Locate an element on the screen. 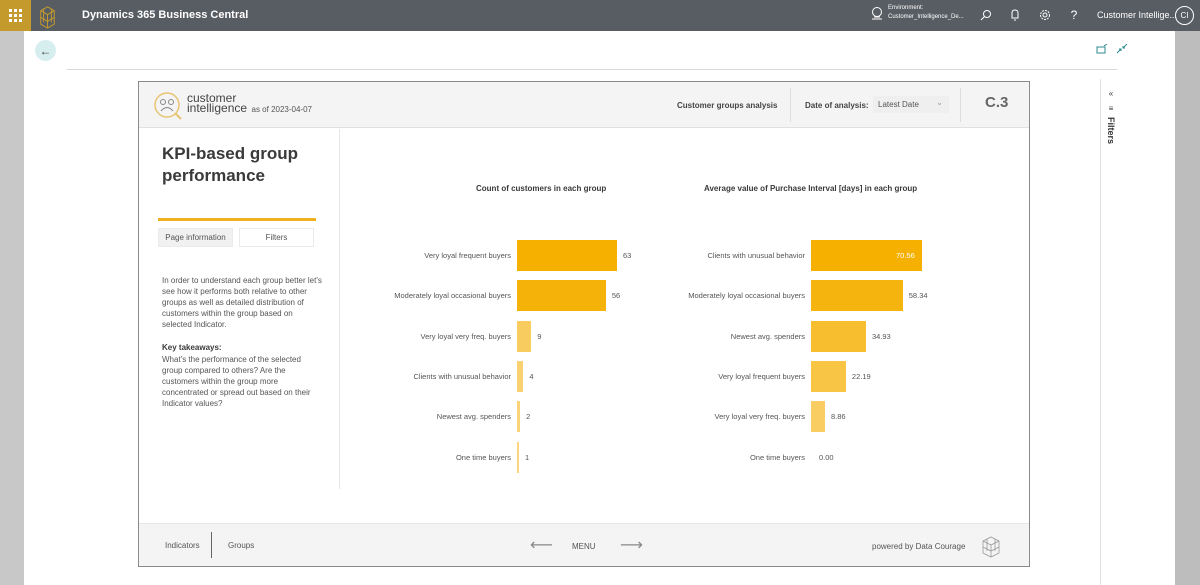  date-of-analysis-dropdown: Latest Date ⌄ is located at coordinates (911, 104).